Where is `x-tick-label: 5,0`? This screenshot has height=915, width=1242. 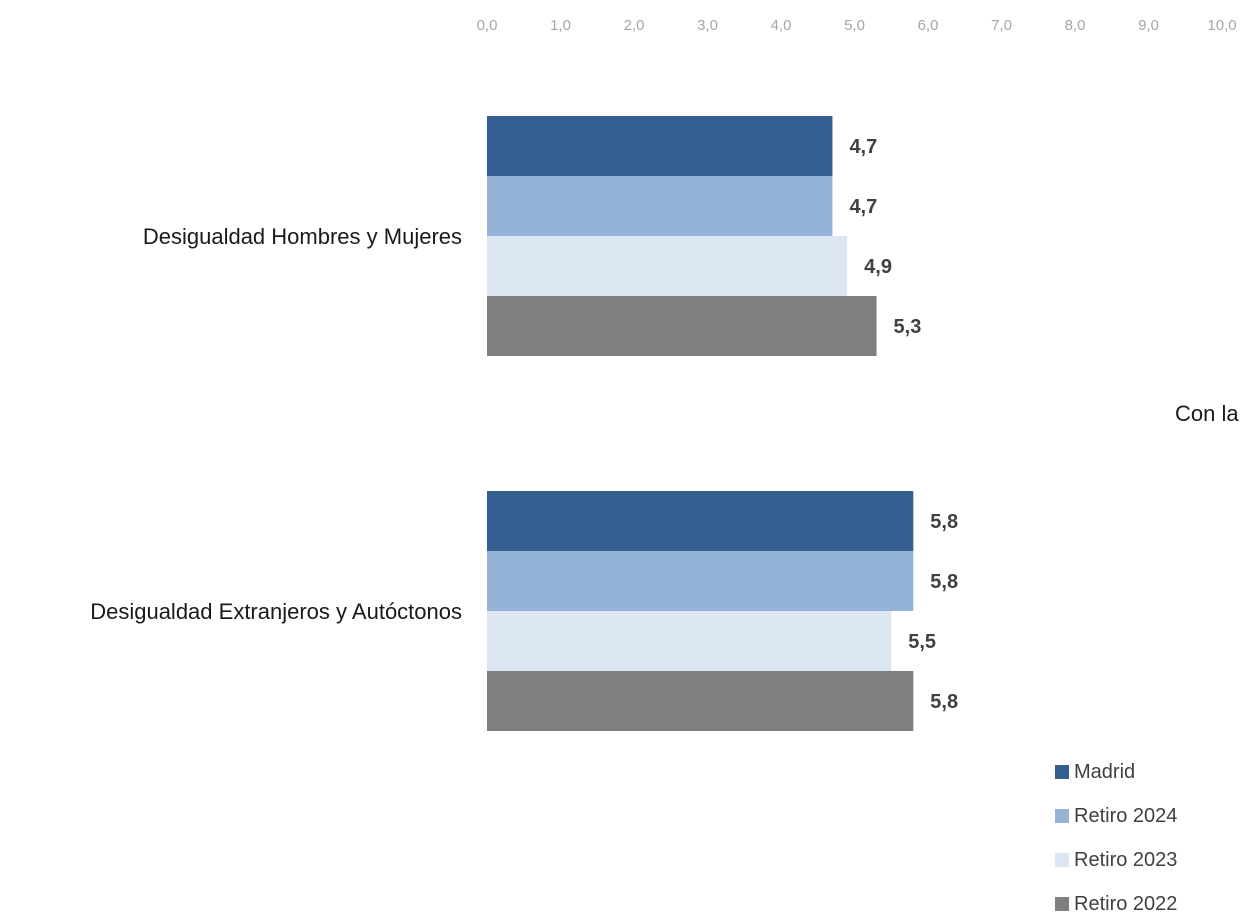
x-tick-label: 5,0 is located at coordinates (854, 25).